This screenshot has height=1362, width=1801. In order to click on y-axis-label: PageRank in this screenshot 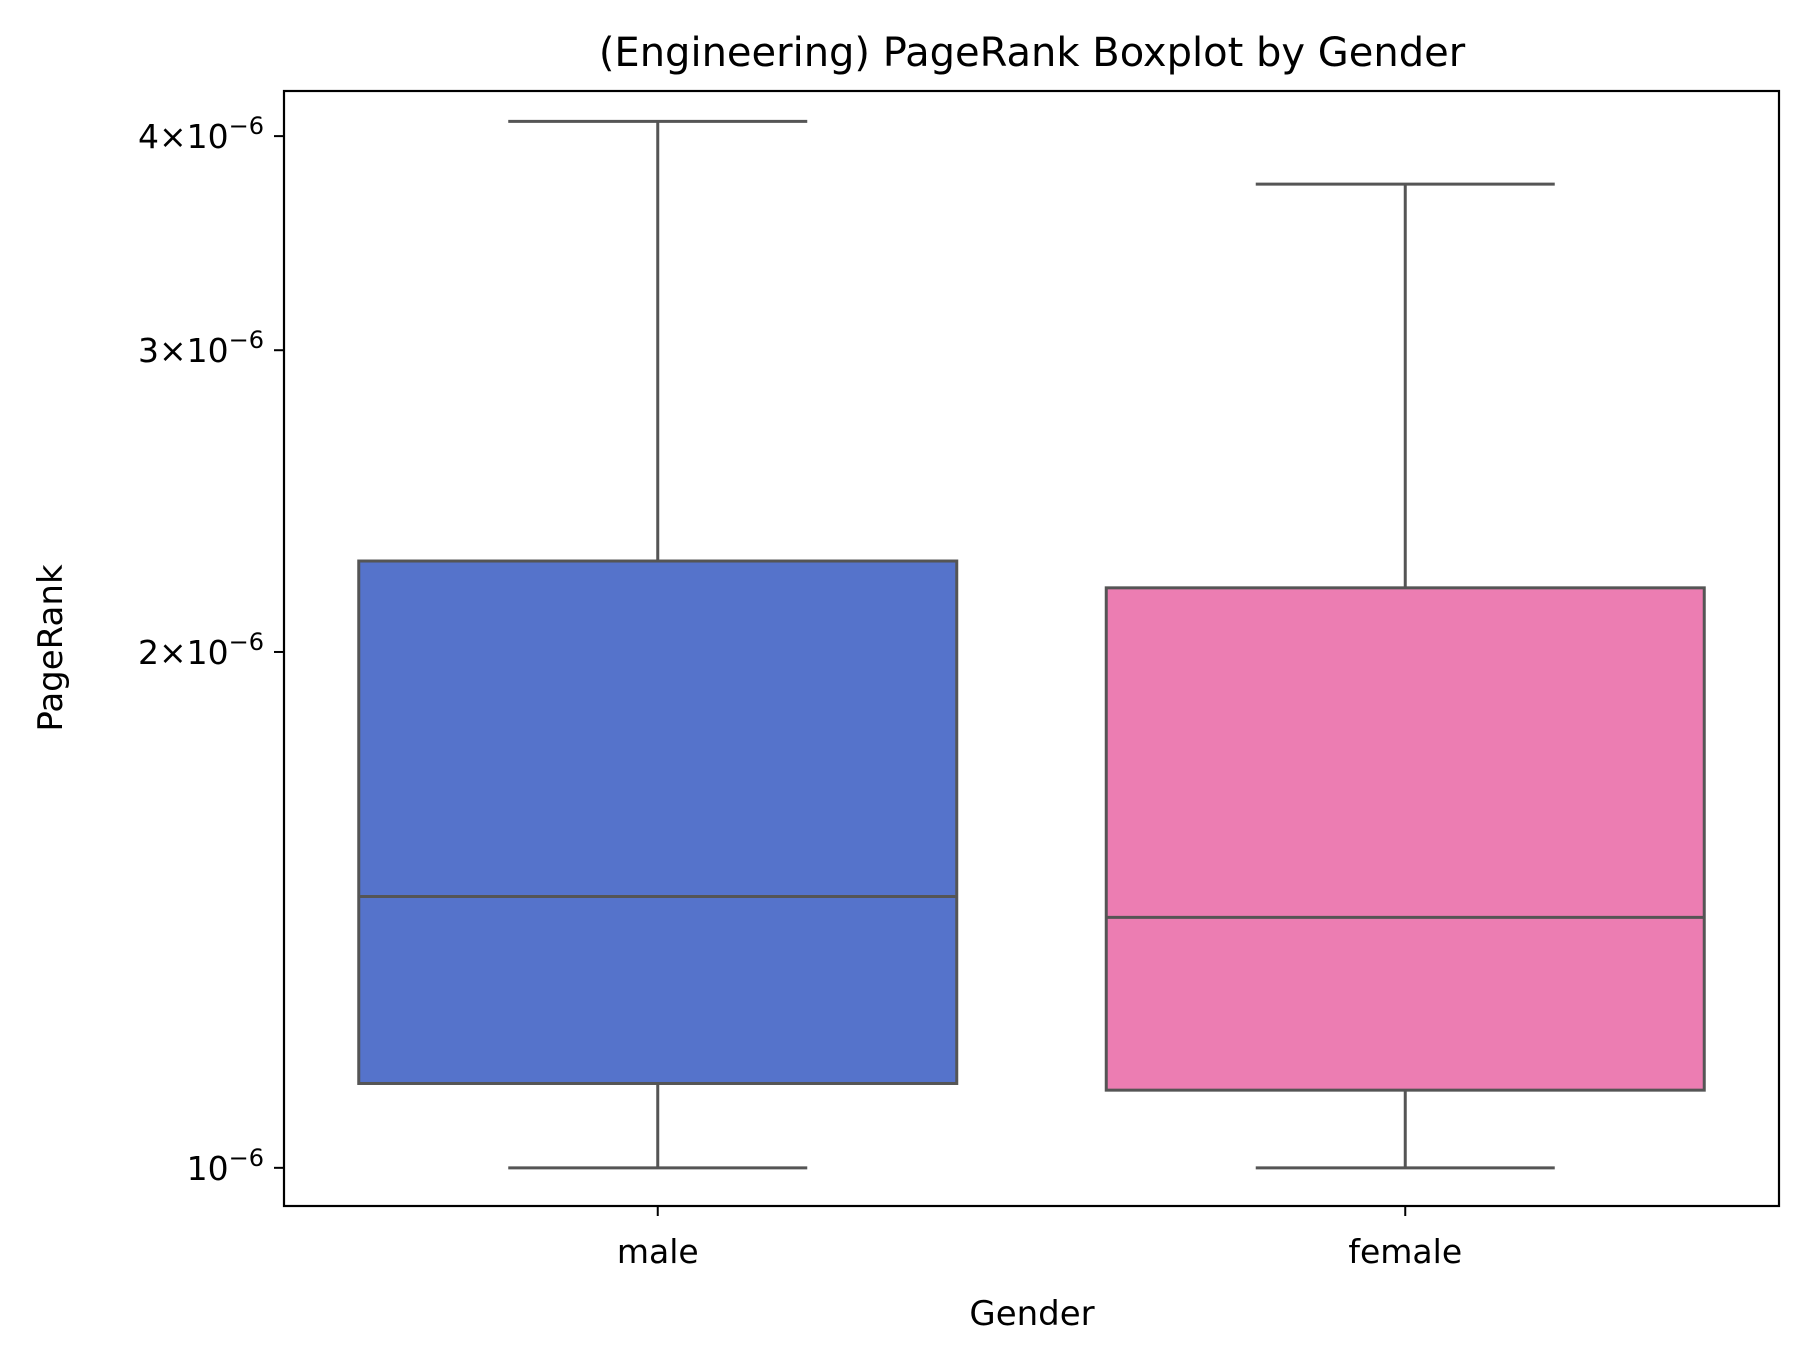, I will do `click(51, 648)`.